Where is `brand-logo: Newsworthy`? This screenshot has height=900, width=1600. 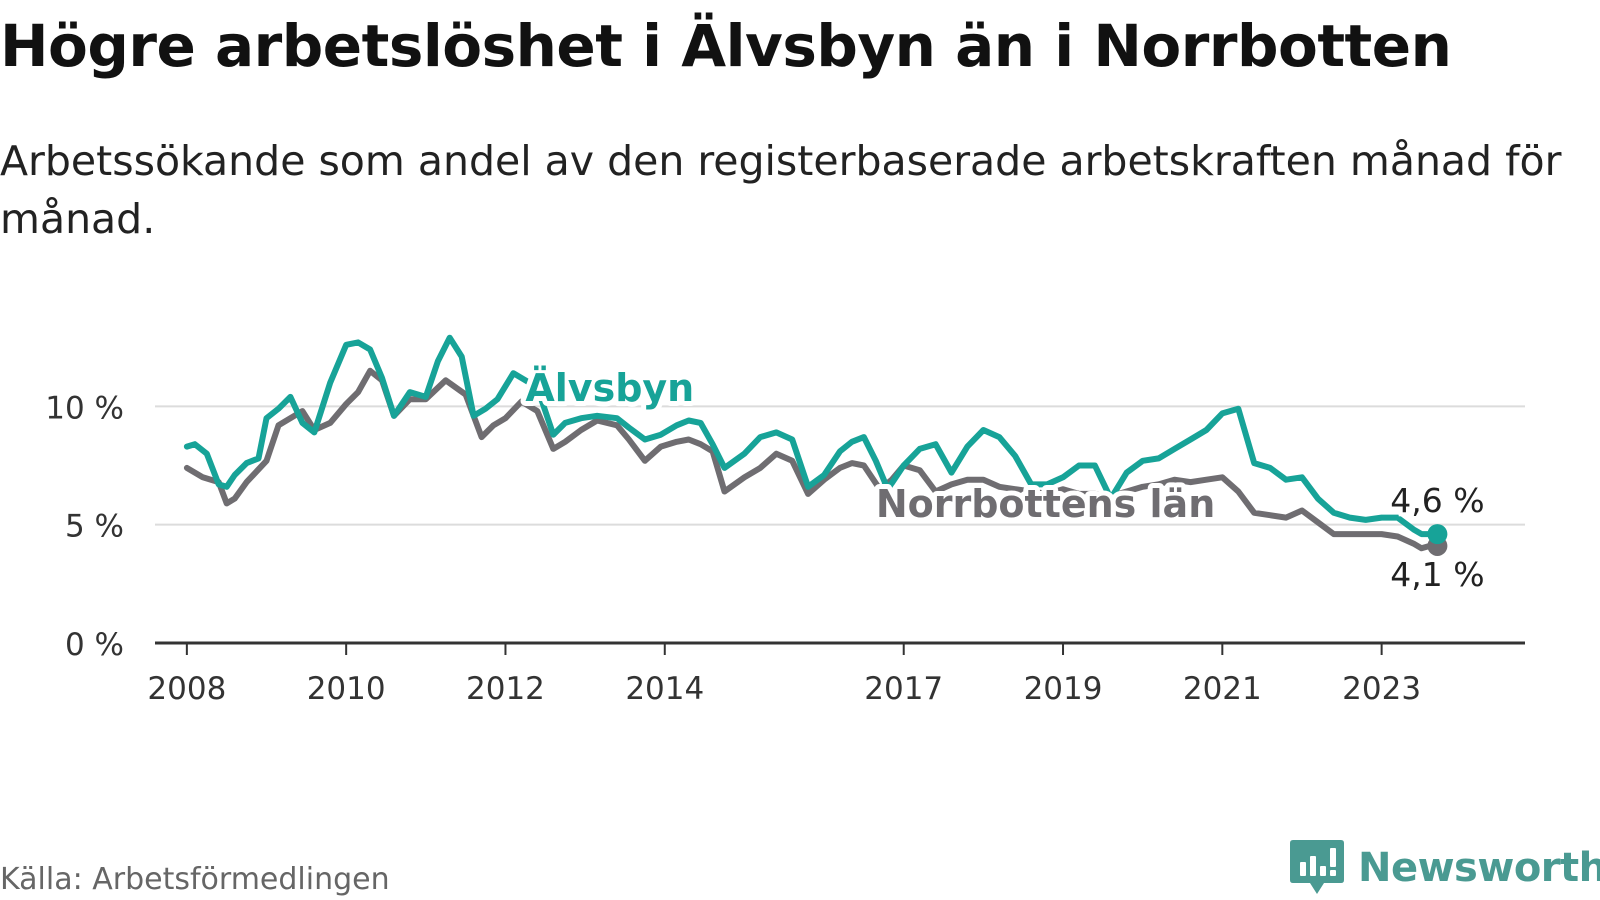
brand-logo: Newsworthy is located at coordinates (1445, 868).